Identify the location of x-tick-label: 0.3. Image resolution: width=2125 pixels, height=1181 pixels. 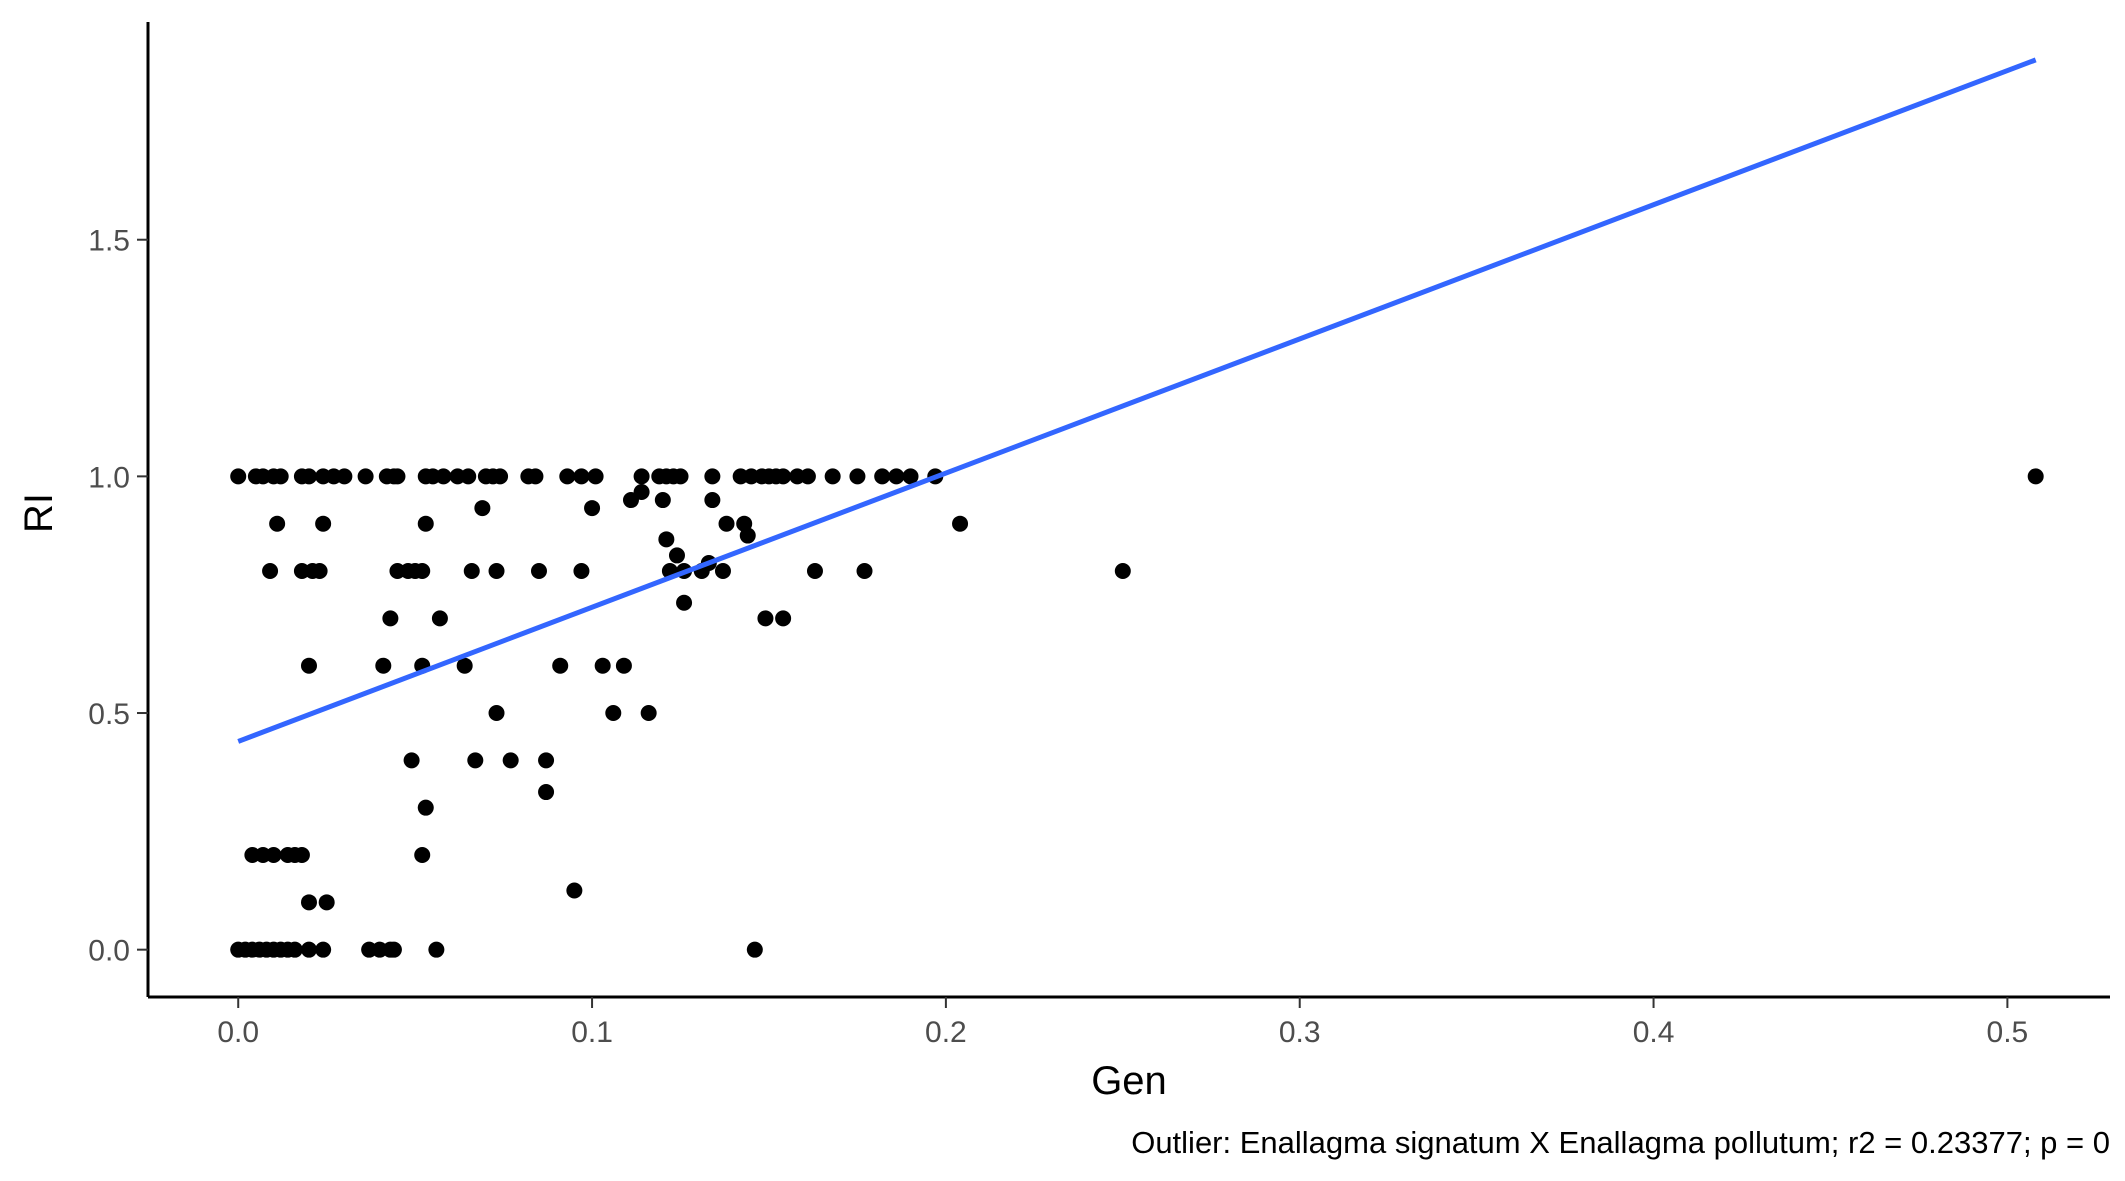
(1300, 1032).